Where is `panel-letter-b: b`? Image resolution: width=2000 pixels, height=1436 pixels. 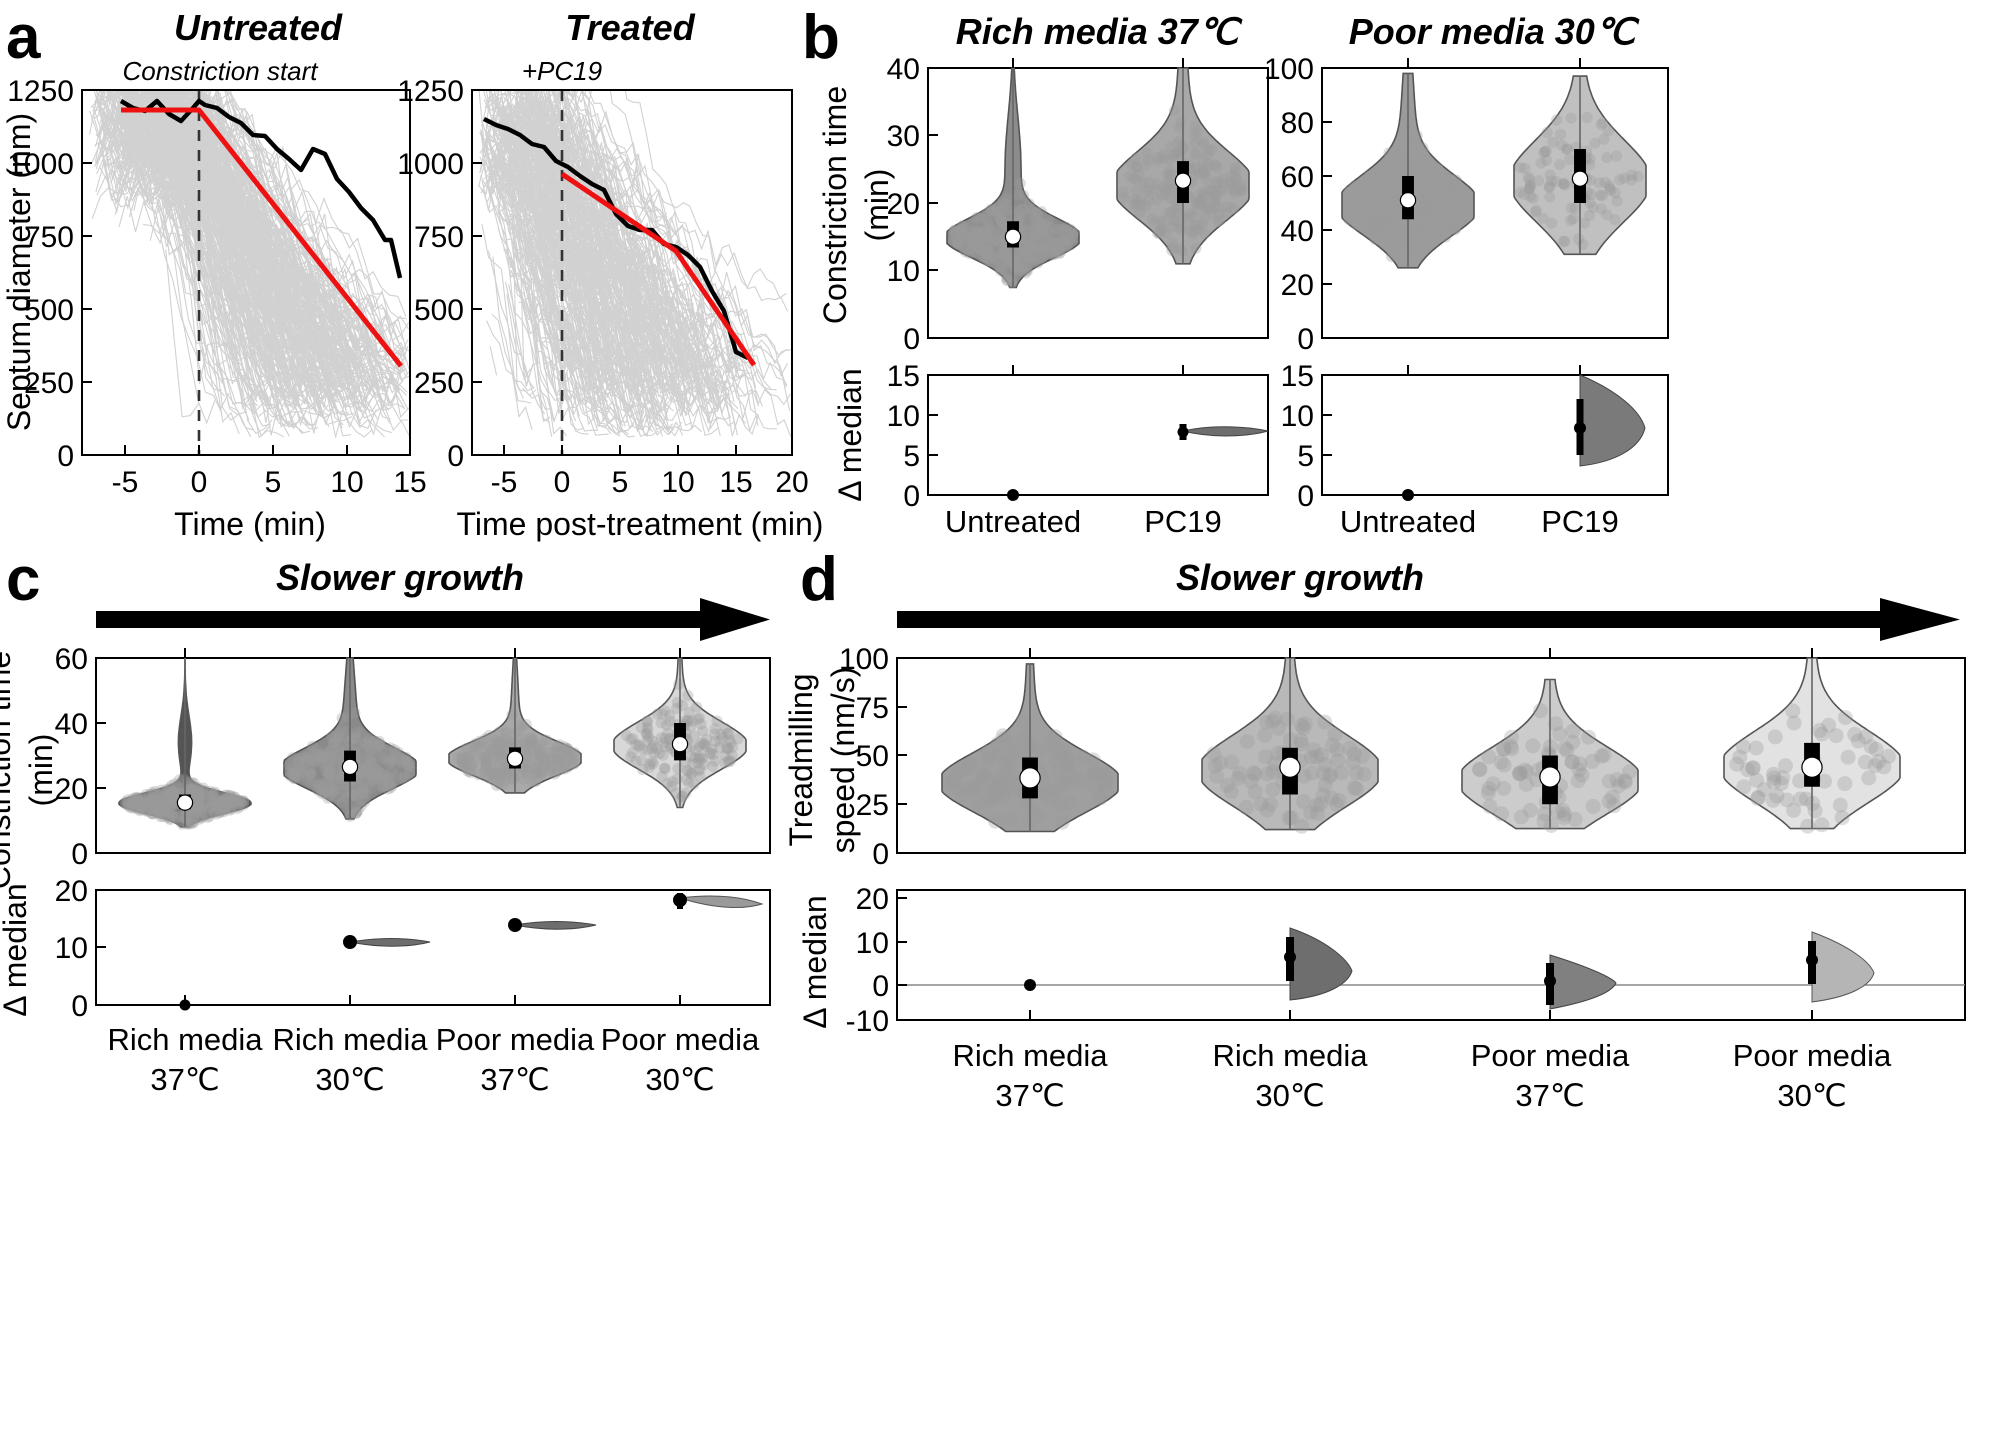 panel-letter-b: b is located at coordinates (821, 37).